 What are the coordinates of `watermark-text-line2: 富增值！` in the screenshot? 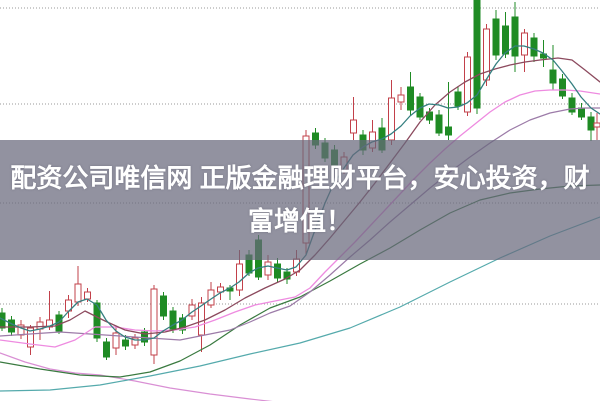 It's located at (299, 221).